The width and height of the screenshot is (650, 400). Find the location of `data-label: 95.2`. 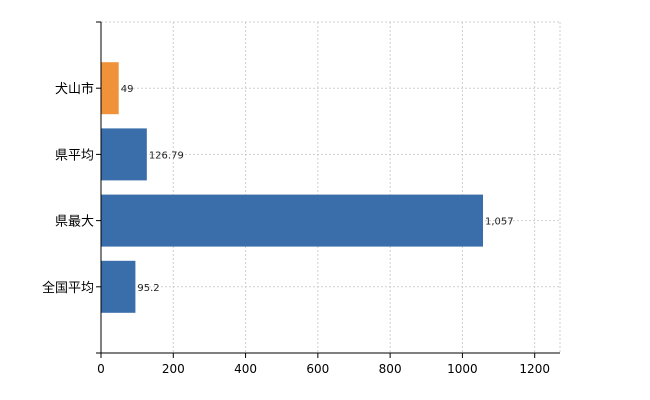

data-label: 95.2 is located at coordinates (148, 288).